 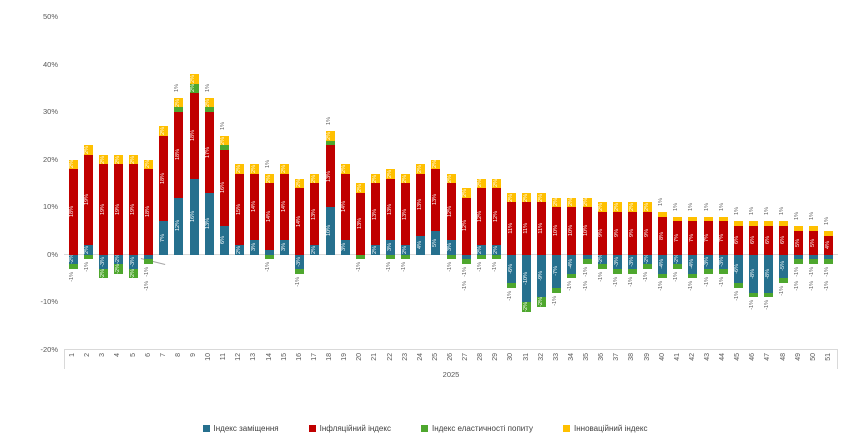 What do you see at coordinates (605, 428) in the screenshot?
I see `legend-item: Інноваційний індекс` at bounding box center [605, 428].